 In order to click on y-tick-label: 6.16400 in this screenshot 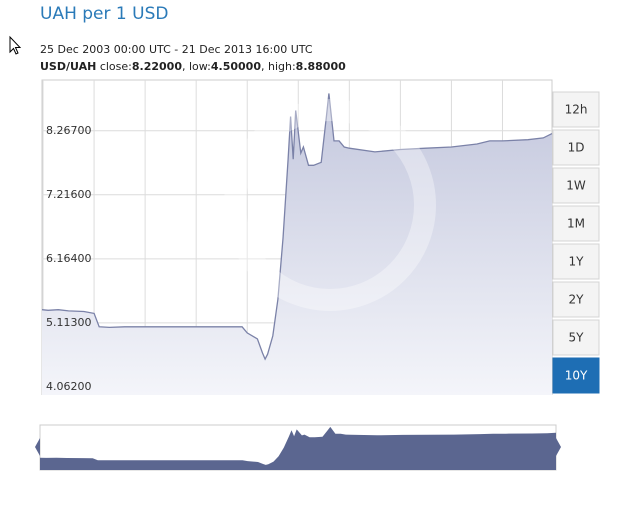, I will do `click(69, 258)`.